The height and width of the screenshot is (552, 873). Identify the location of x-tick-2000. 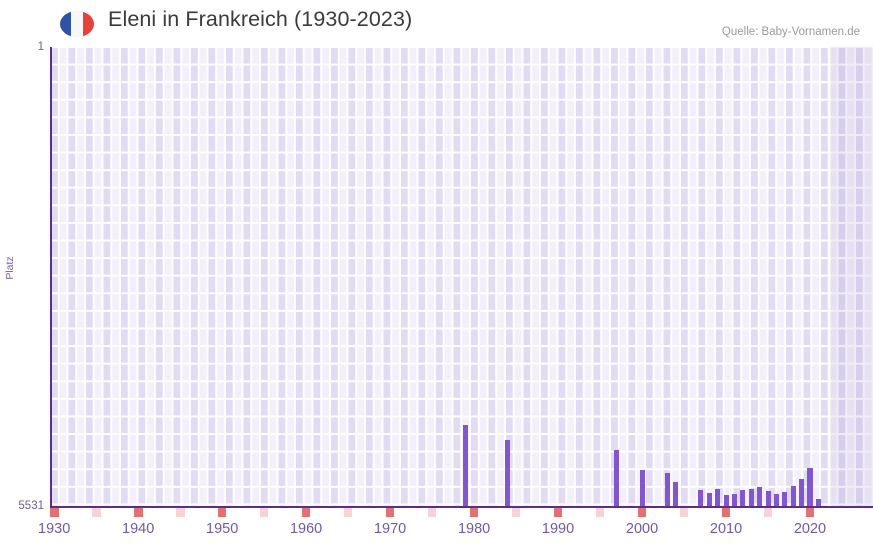
(642, 512).